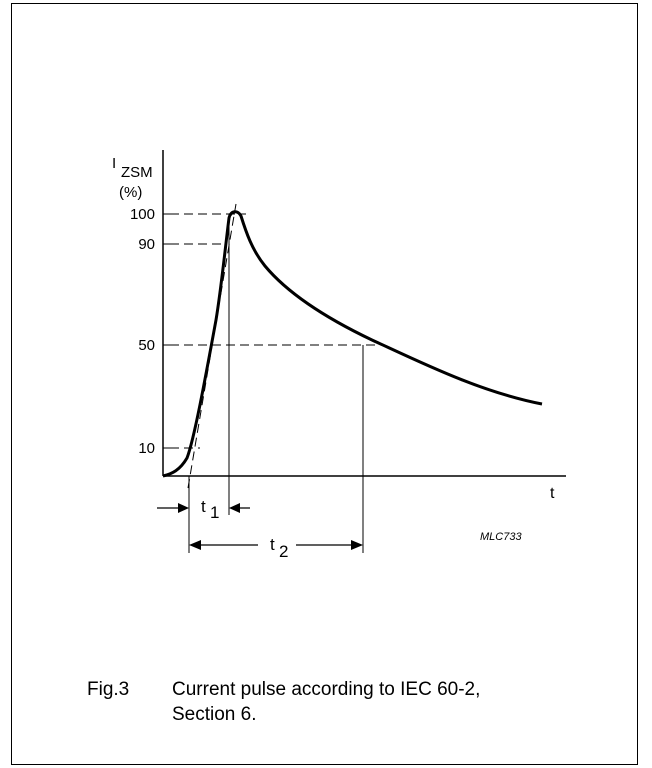 The height and width of the screenshot is (768, 652). What do you see at coordinates (146, 345) in the screenshot?
I see `y-tick-label-50: 50` at bounding box center [146, 345].